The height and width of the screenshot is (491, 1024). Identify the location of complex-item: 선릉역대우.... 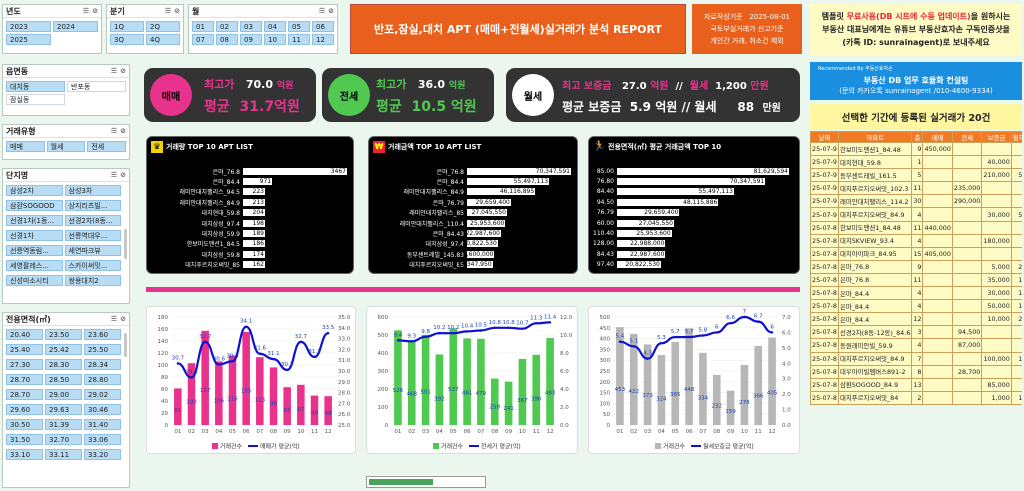
(92, 235).